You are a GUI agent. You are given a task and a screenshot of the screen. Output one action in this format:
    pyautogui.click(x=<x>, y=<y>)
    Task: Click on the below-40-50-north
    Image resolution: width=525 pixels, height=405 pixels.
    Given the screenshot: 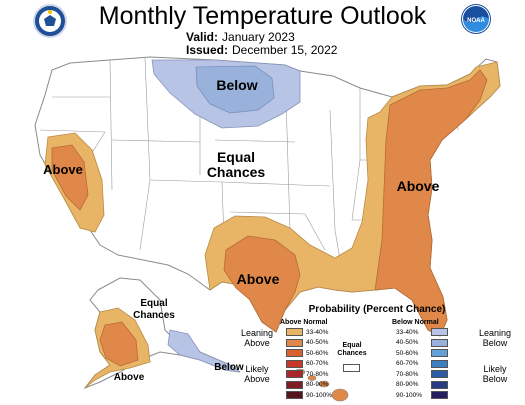 What is the action you would take?
    pyautogui.click(x=235, y=89)
    